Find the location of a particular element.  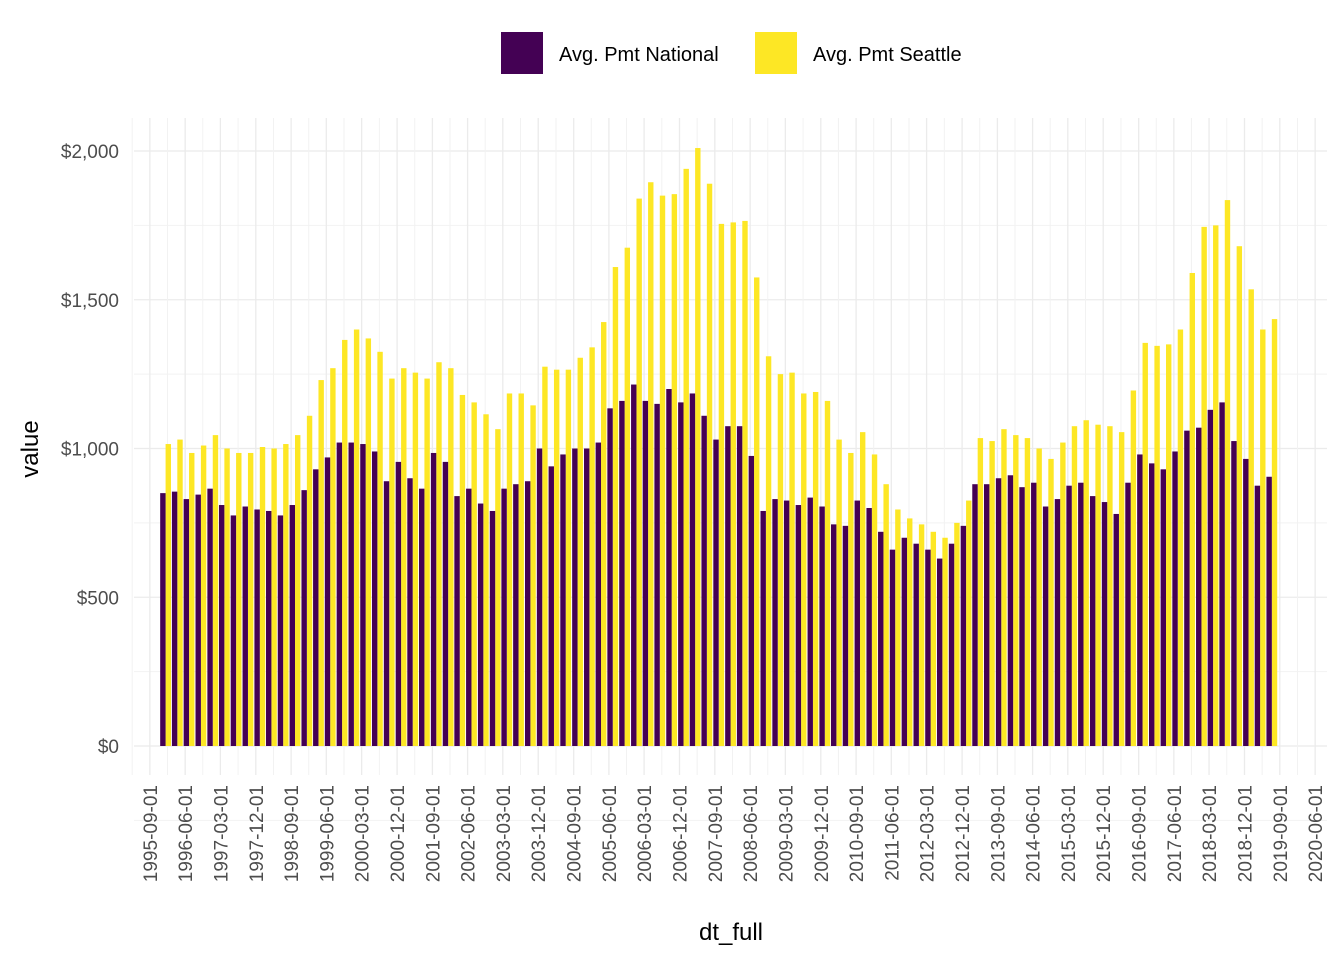

x-tick-label: 1999-06-01 is located at coordinates (327, 833).